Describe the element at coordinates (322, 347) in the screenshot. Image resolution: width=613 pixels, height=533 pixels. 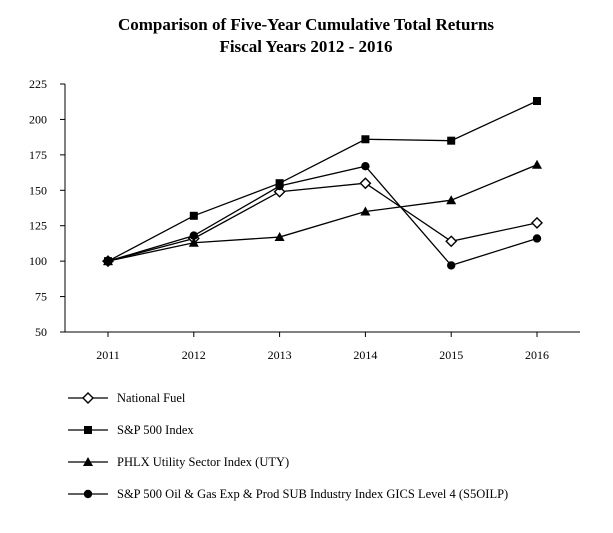
I see `x-axis: 2011 2012 2013 2014 2015 2016` at that location.